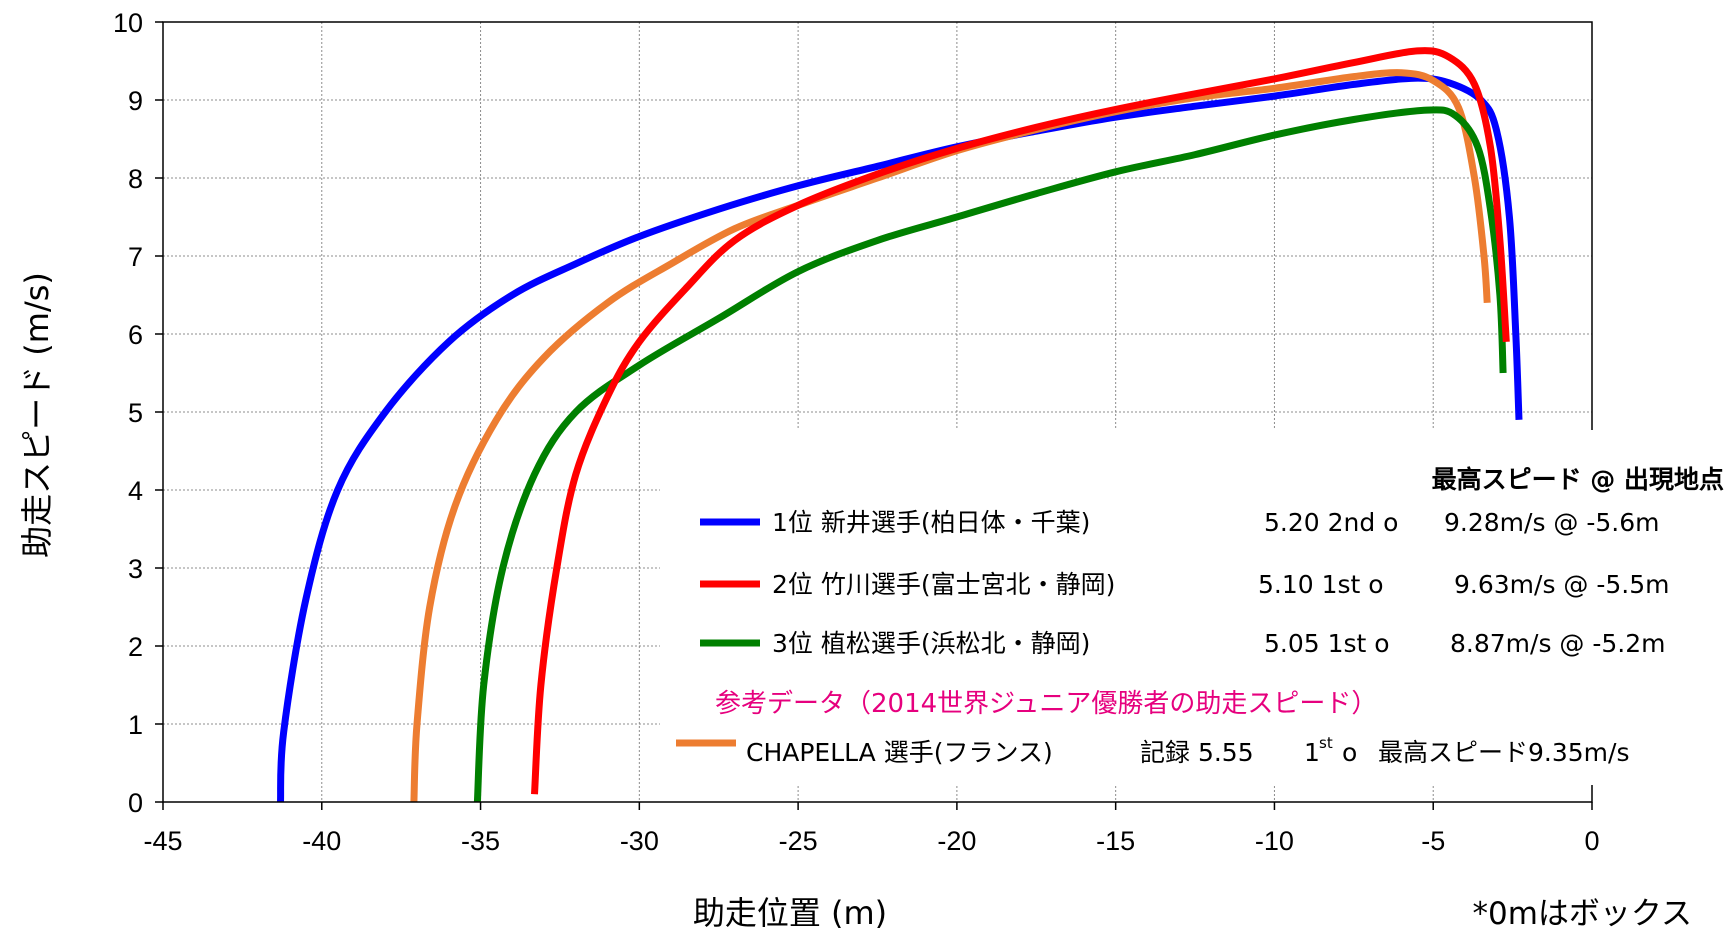 The height and width of the screenshot is (940, 1734). Describe the element at coordinates (135, 257) in the screenshot. I see `y-tick-label-7: 7` at that location.